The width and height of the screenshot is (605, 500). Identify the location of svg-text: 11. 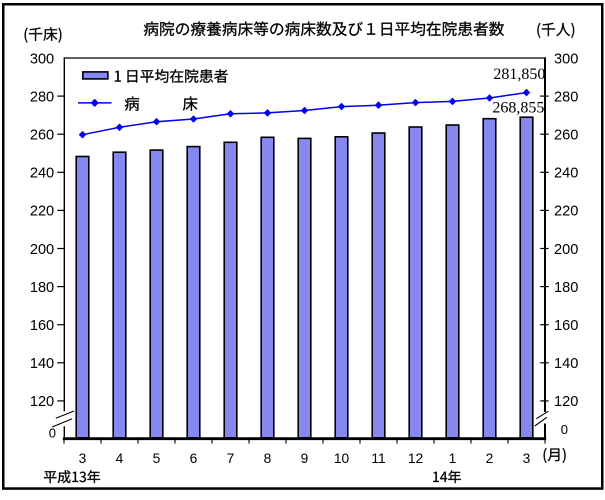
(378, 458).